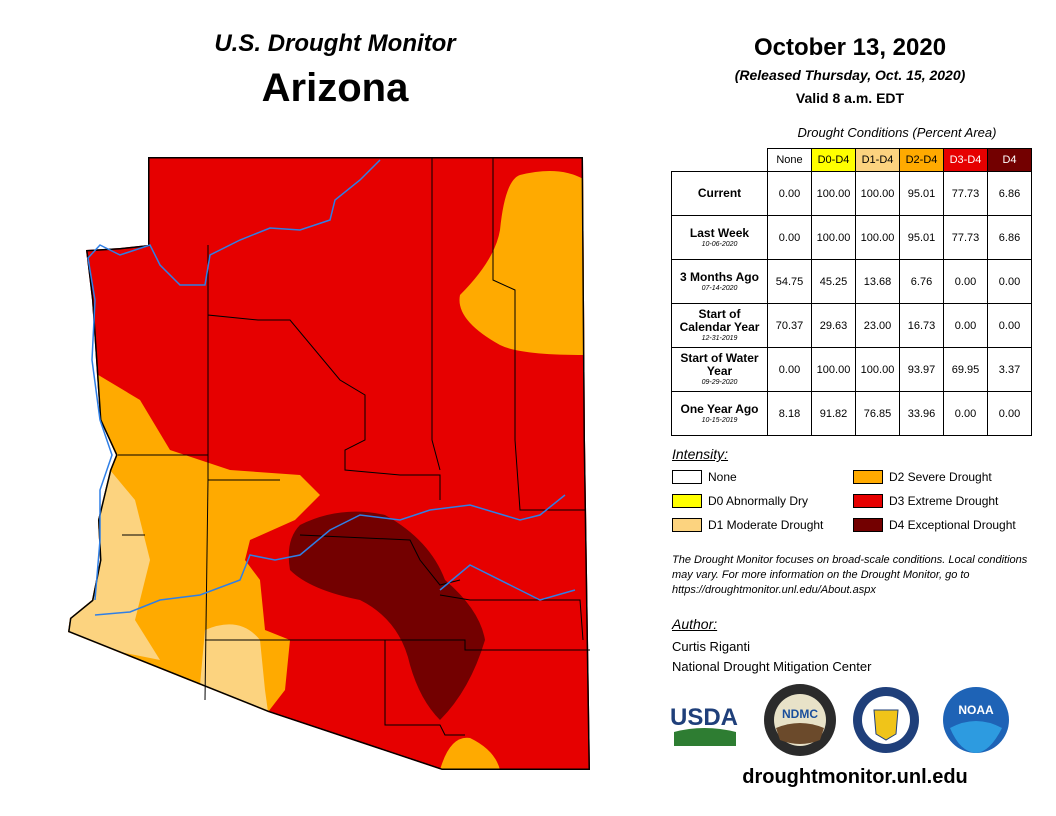  Describe the element at coordinates (833, 413) in the screenshot. I see `table-cell: 91.82` at that location.